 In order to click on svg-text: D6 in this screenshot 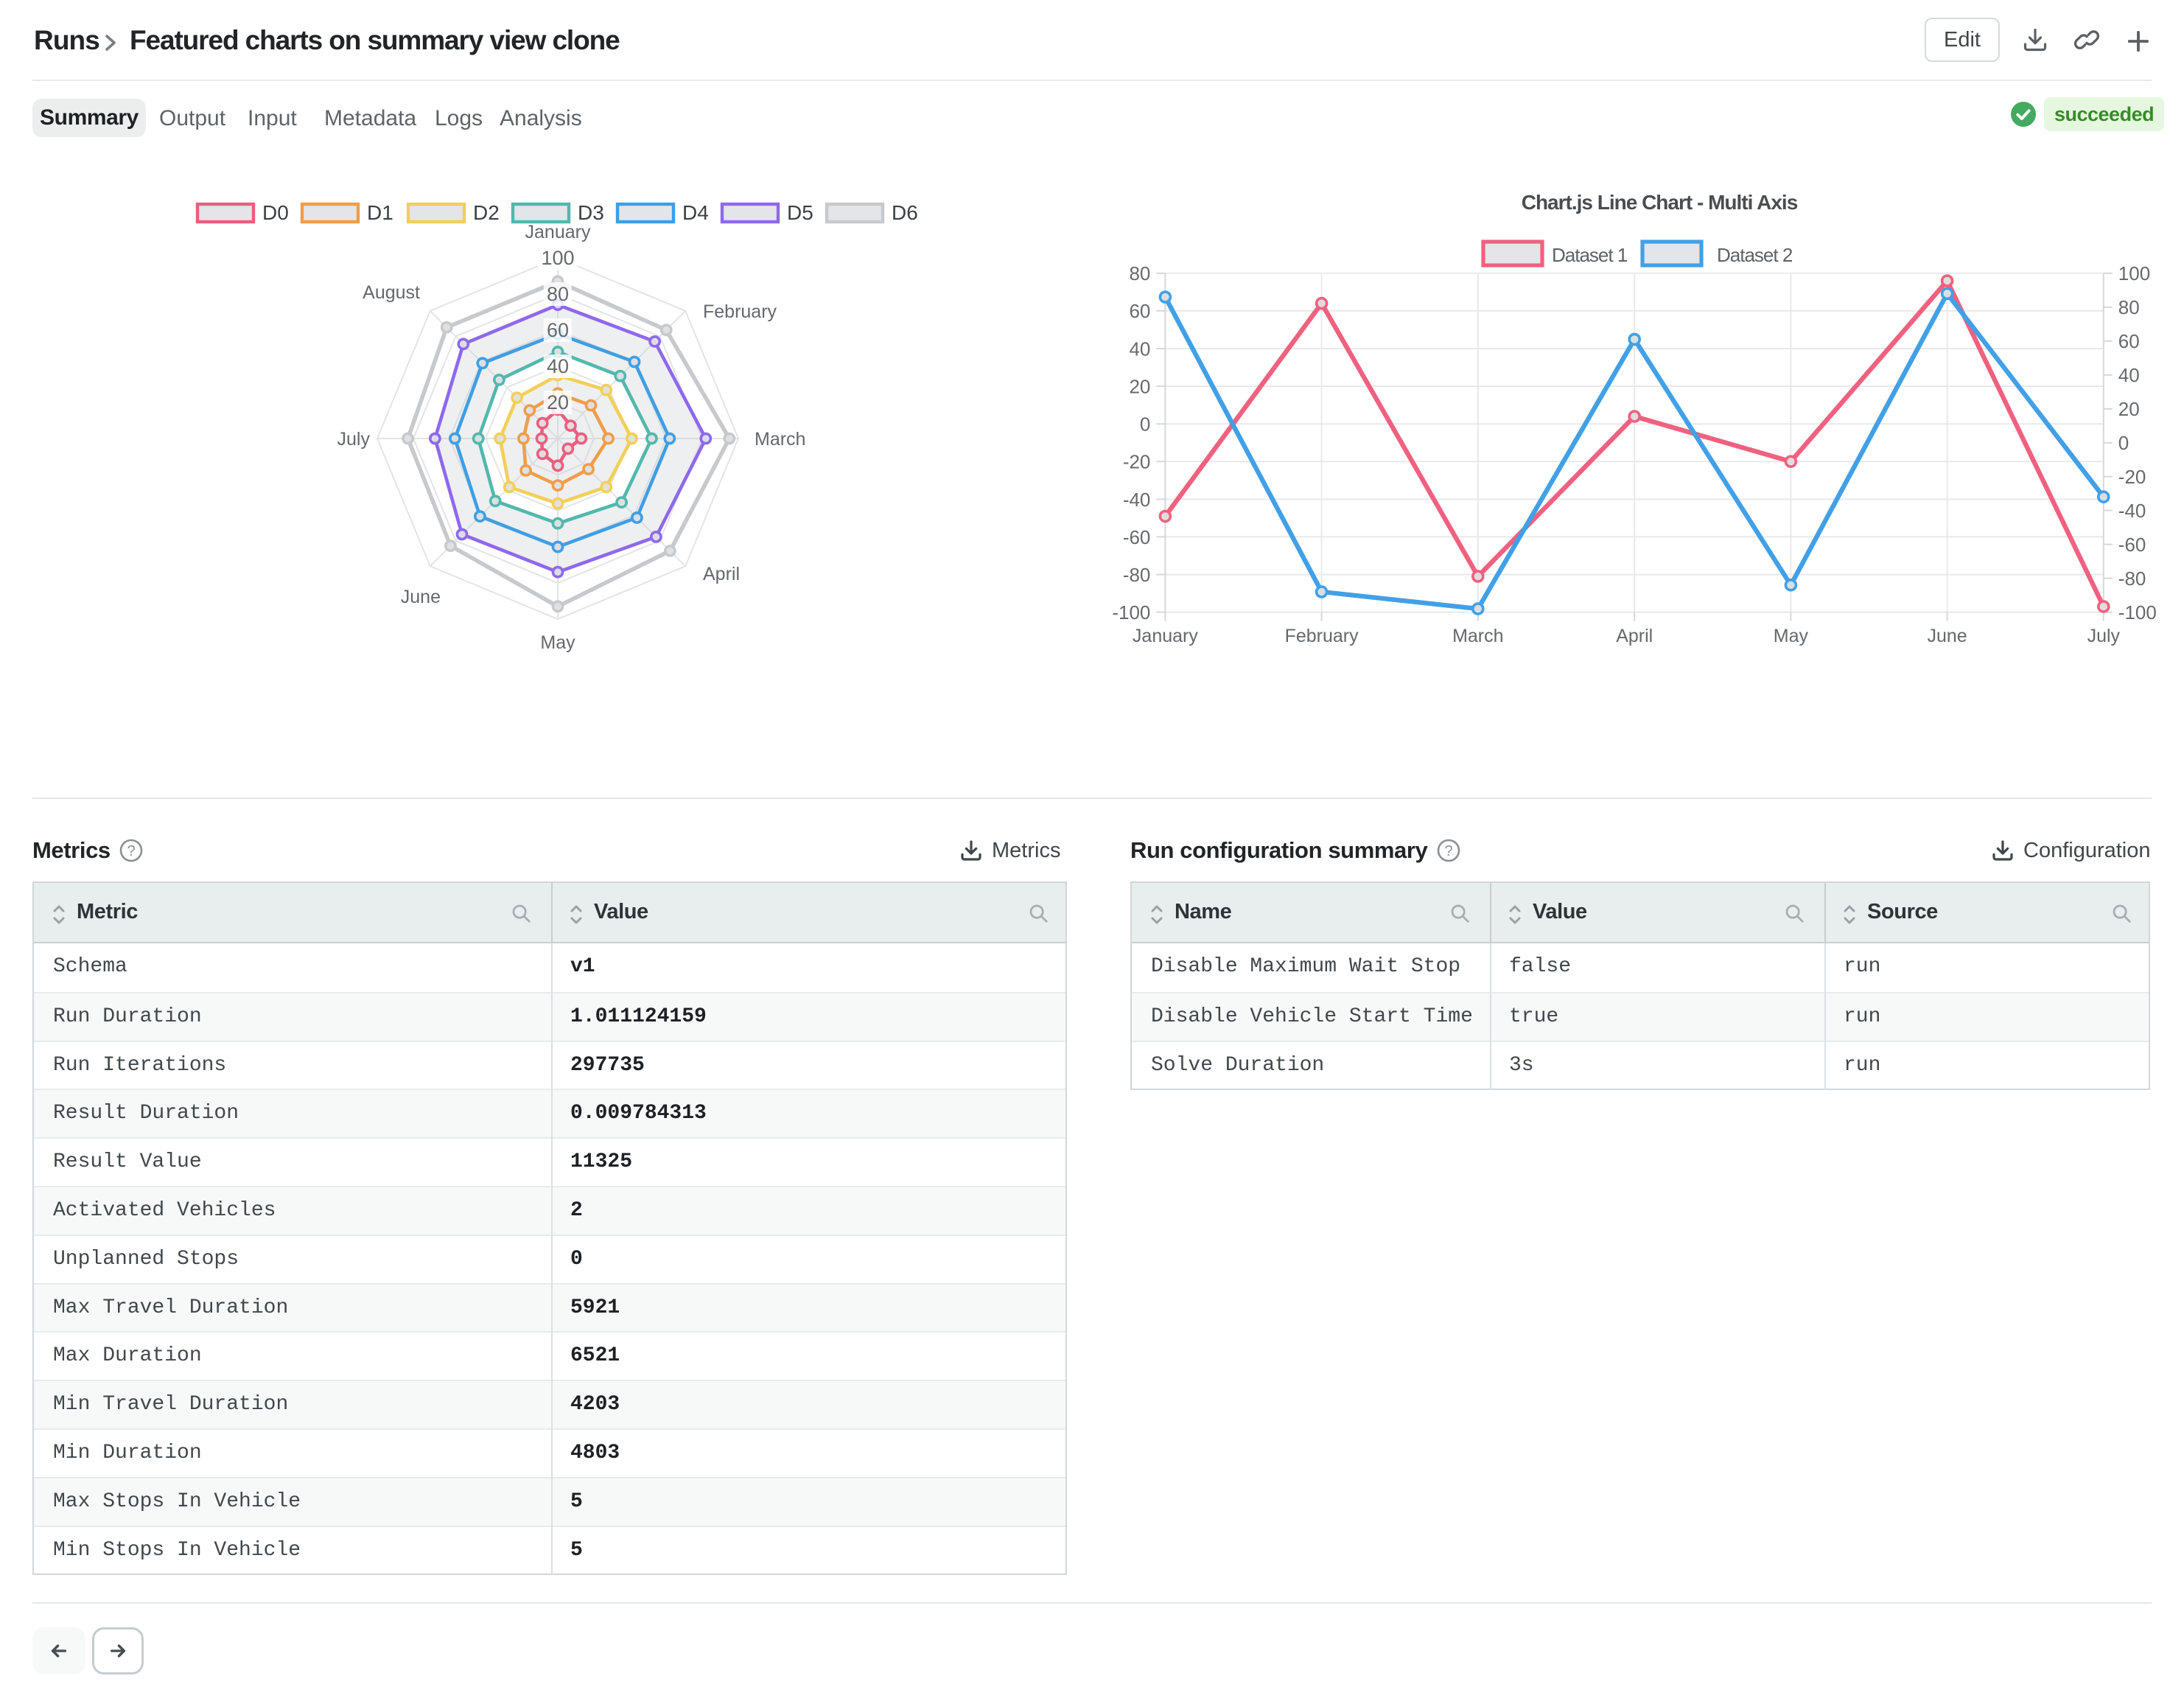, I will do `click(905, 212)`.